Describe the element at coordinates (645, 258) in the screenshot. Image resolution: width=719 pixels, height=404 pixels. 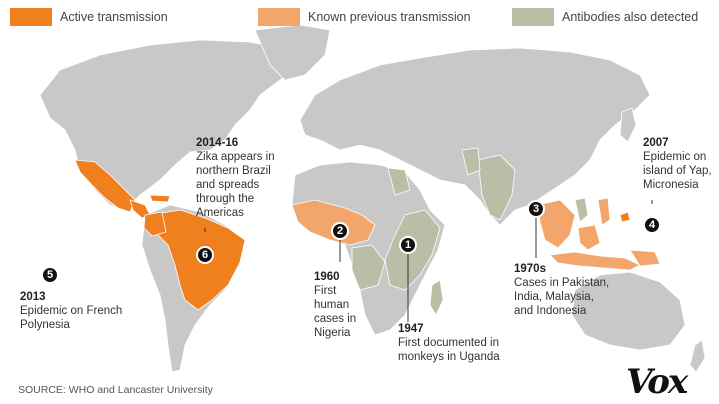
I see `prev-new-guinea` at that location.